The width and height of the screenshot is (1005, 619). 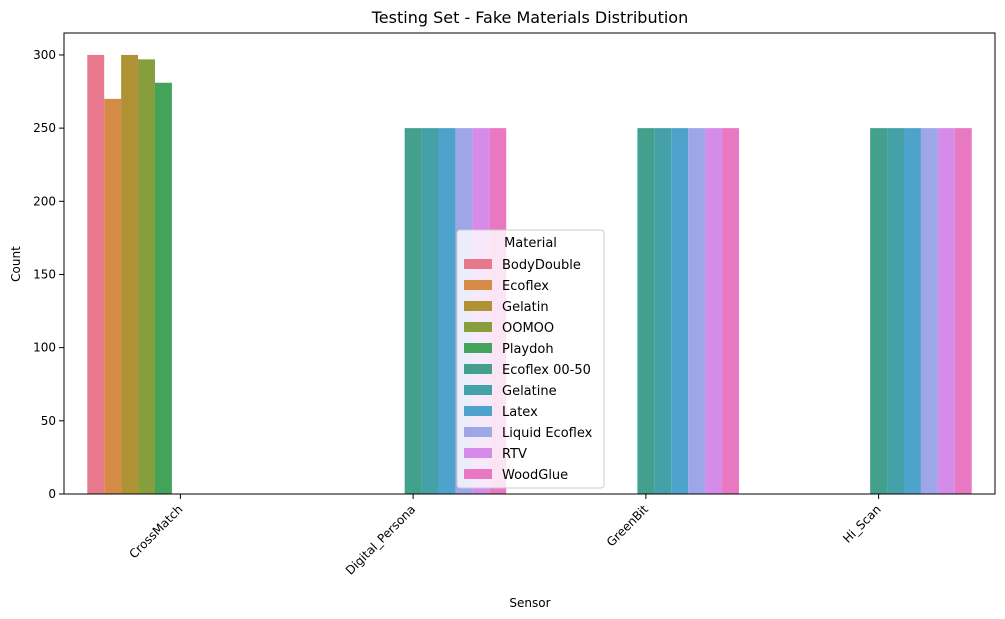 I want to click on legend-label: Latex, so click(x=520, y=412).